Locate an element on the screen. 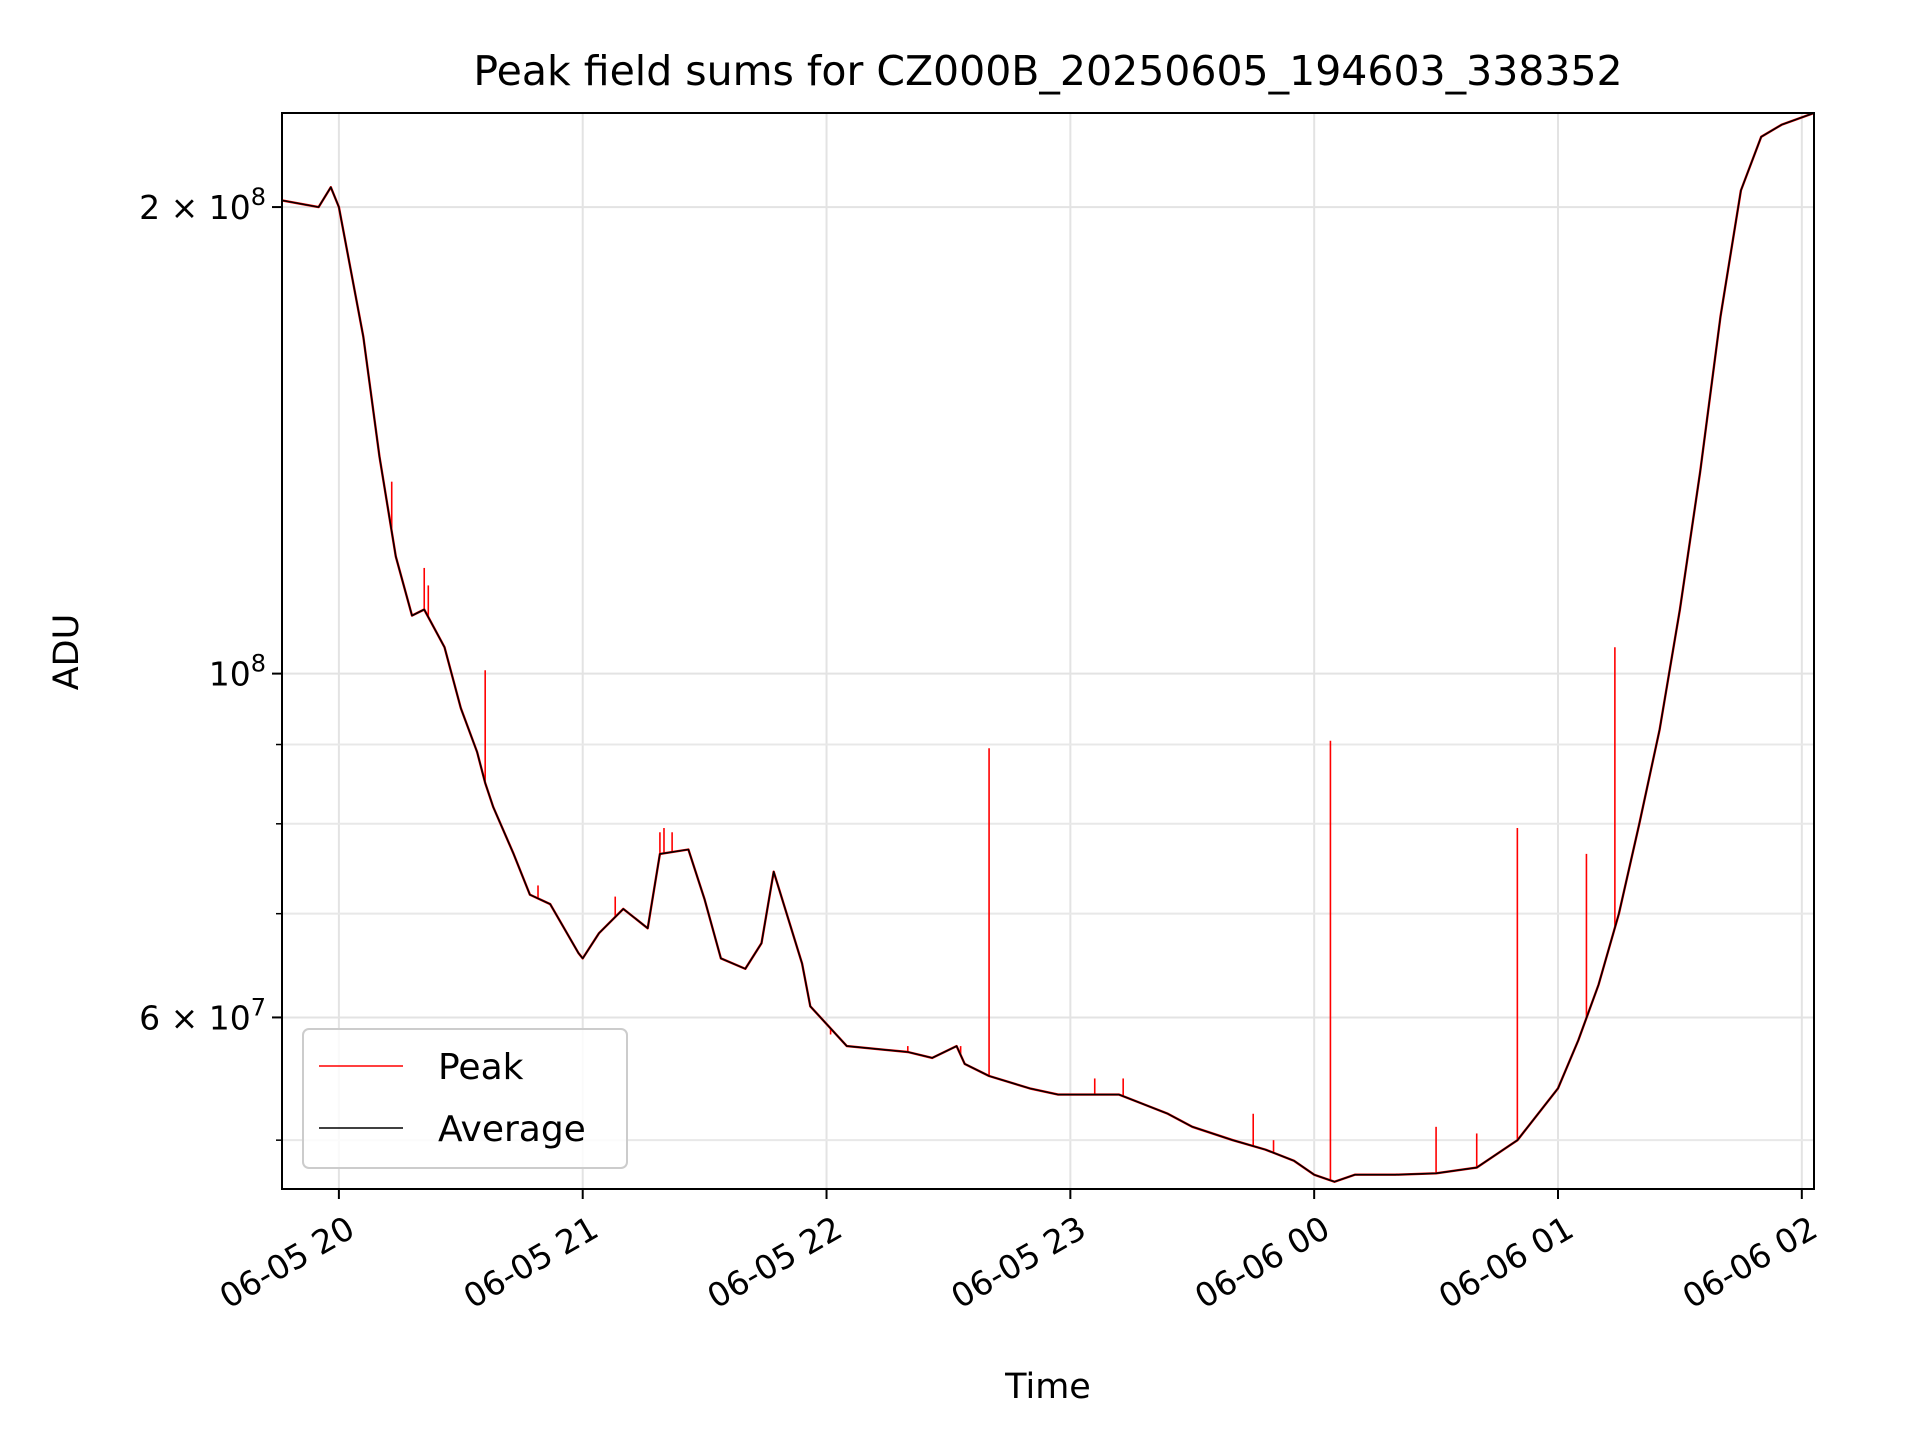 This screenshot has width=1920, height=1440. y-tick-label: 2 × 108 is located at coordinates (202, 205).